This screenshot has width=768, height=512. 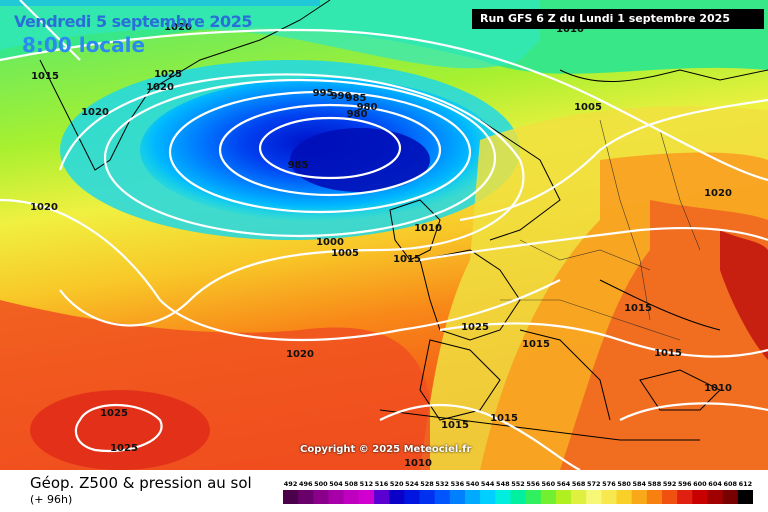 I want to click on scale-tick-label: 564, so click(x=564, y=484).